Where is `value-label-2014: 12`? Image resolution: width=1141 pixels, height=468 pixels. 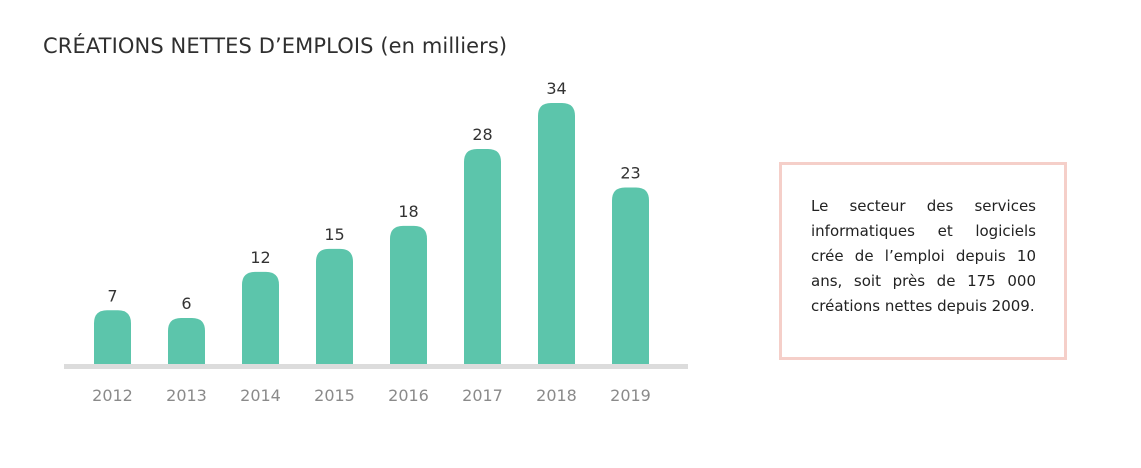 value-label-2014: 12 is located at coordinates (260, 257).